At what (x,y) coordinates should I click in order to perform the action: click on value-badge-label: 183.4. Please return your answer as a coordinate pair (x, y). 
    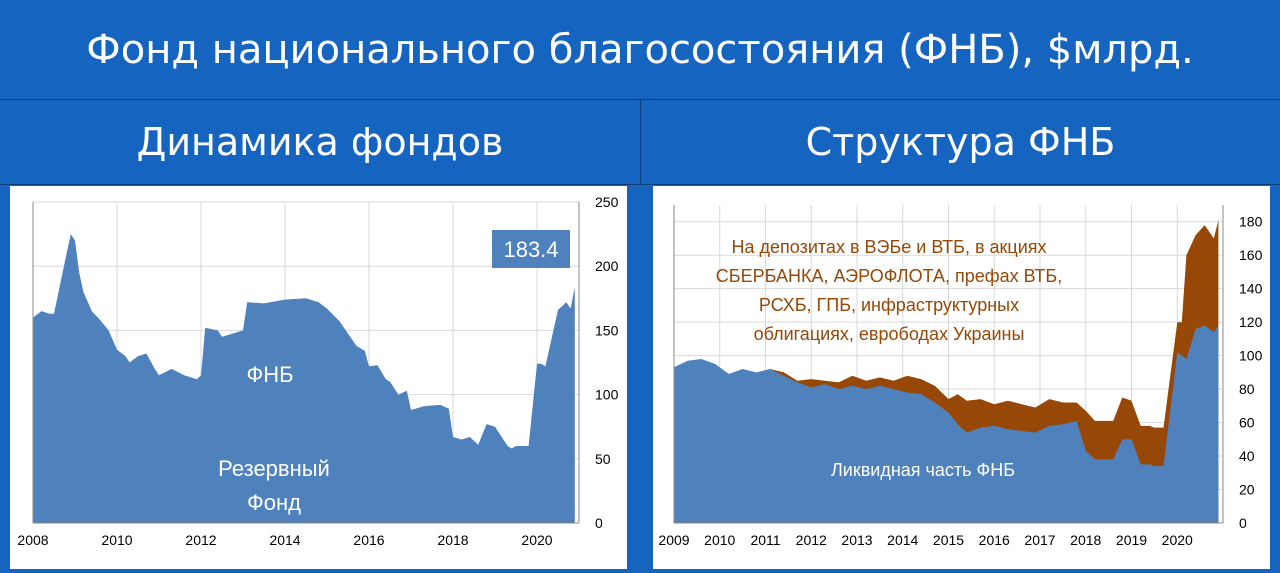
    Looking at the image, I should click on (530, 249).